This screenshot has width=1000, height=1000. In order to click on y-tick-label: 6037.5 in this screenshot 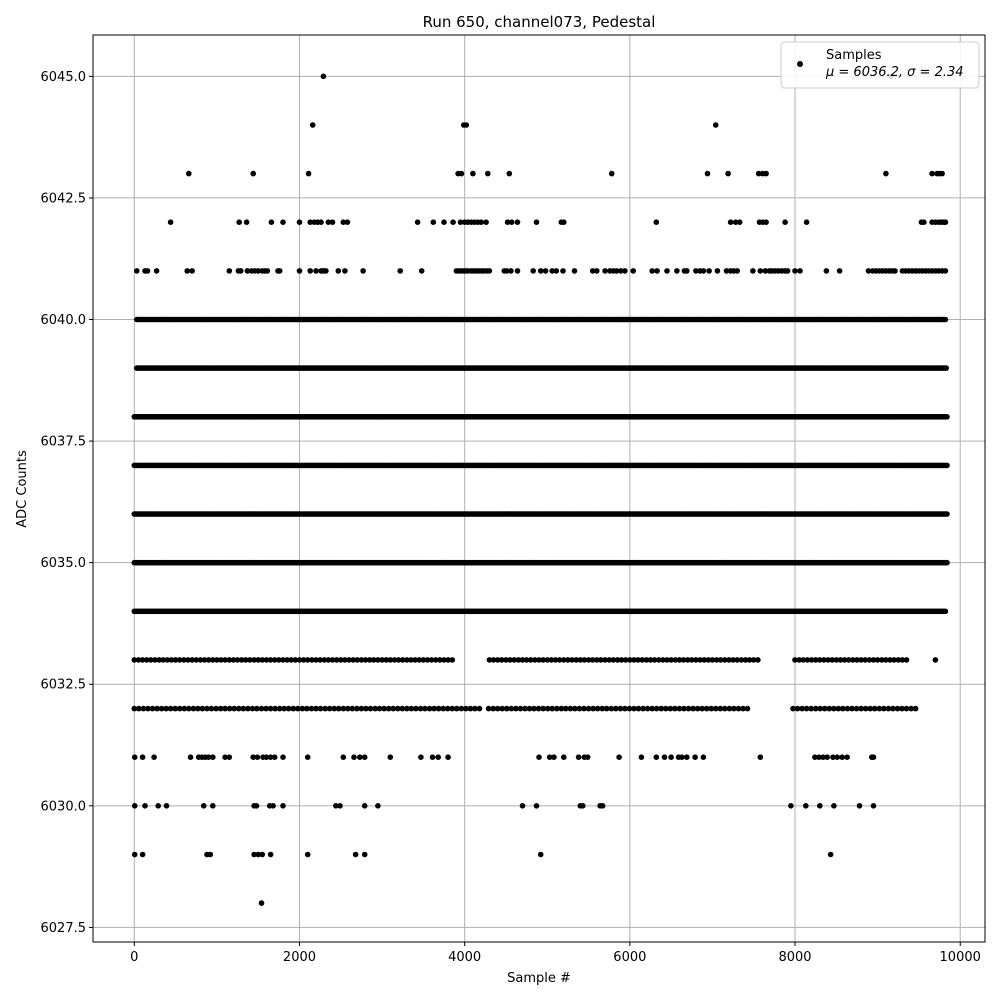, I will do `click(64, 442)`.